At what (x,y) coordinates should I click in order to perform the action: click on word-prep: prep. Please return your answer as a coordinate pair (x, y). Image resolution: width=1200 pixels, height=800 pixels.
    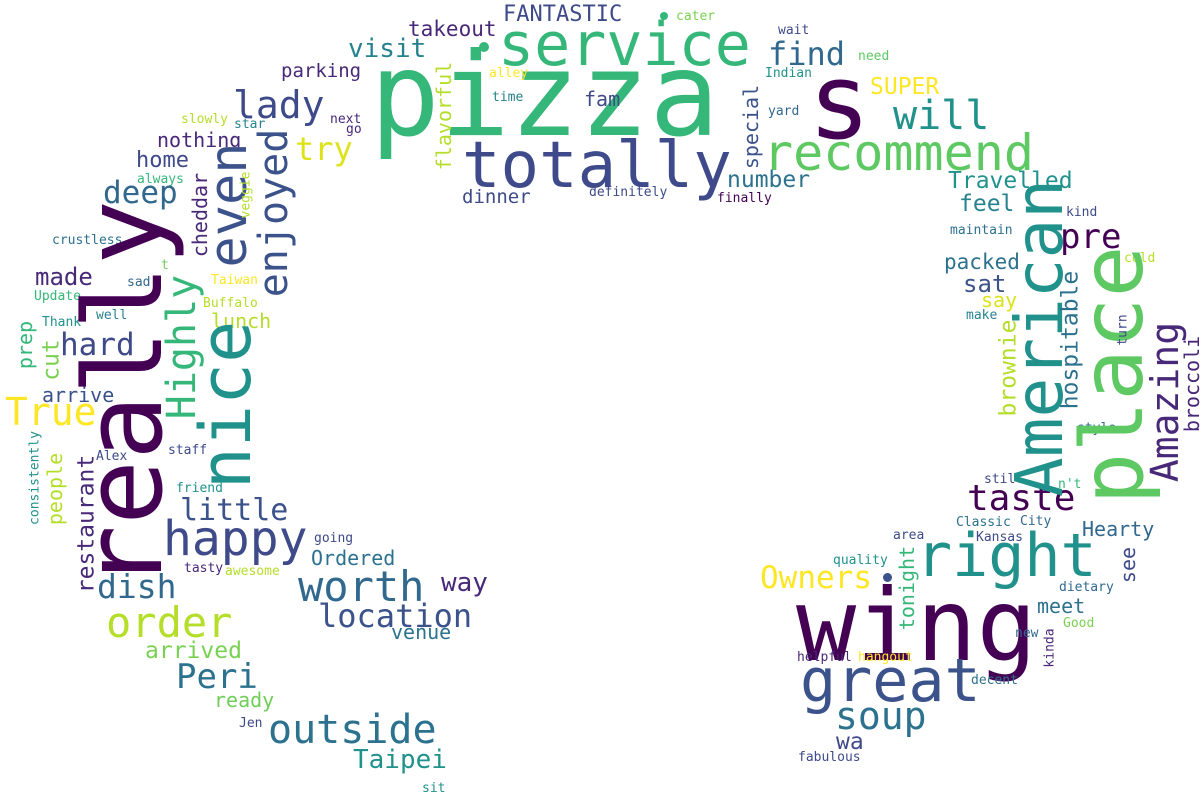
    Looking at the image, I should click on (25, 345).